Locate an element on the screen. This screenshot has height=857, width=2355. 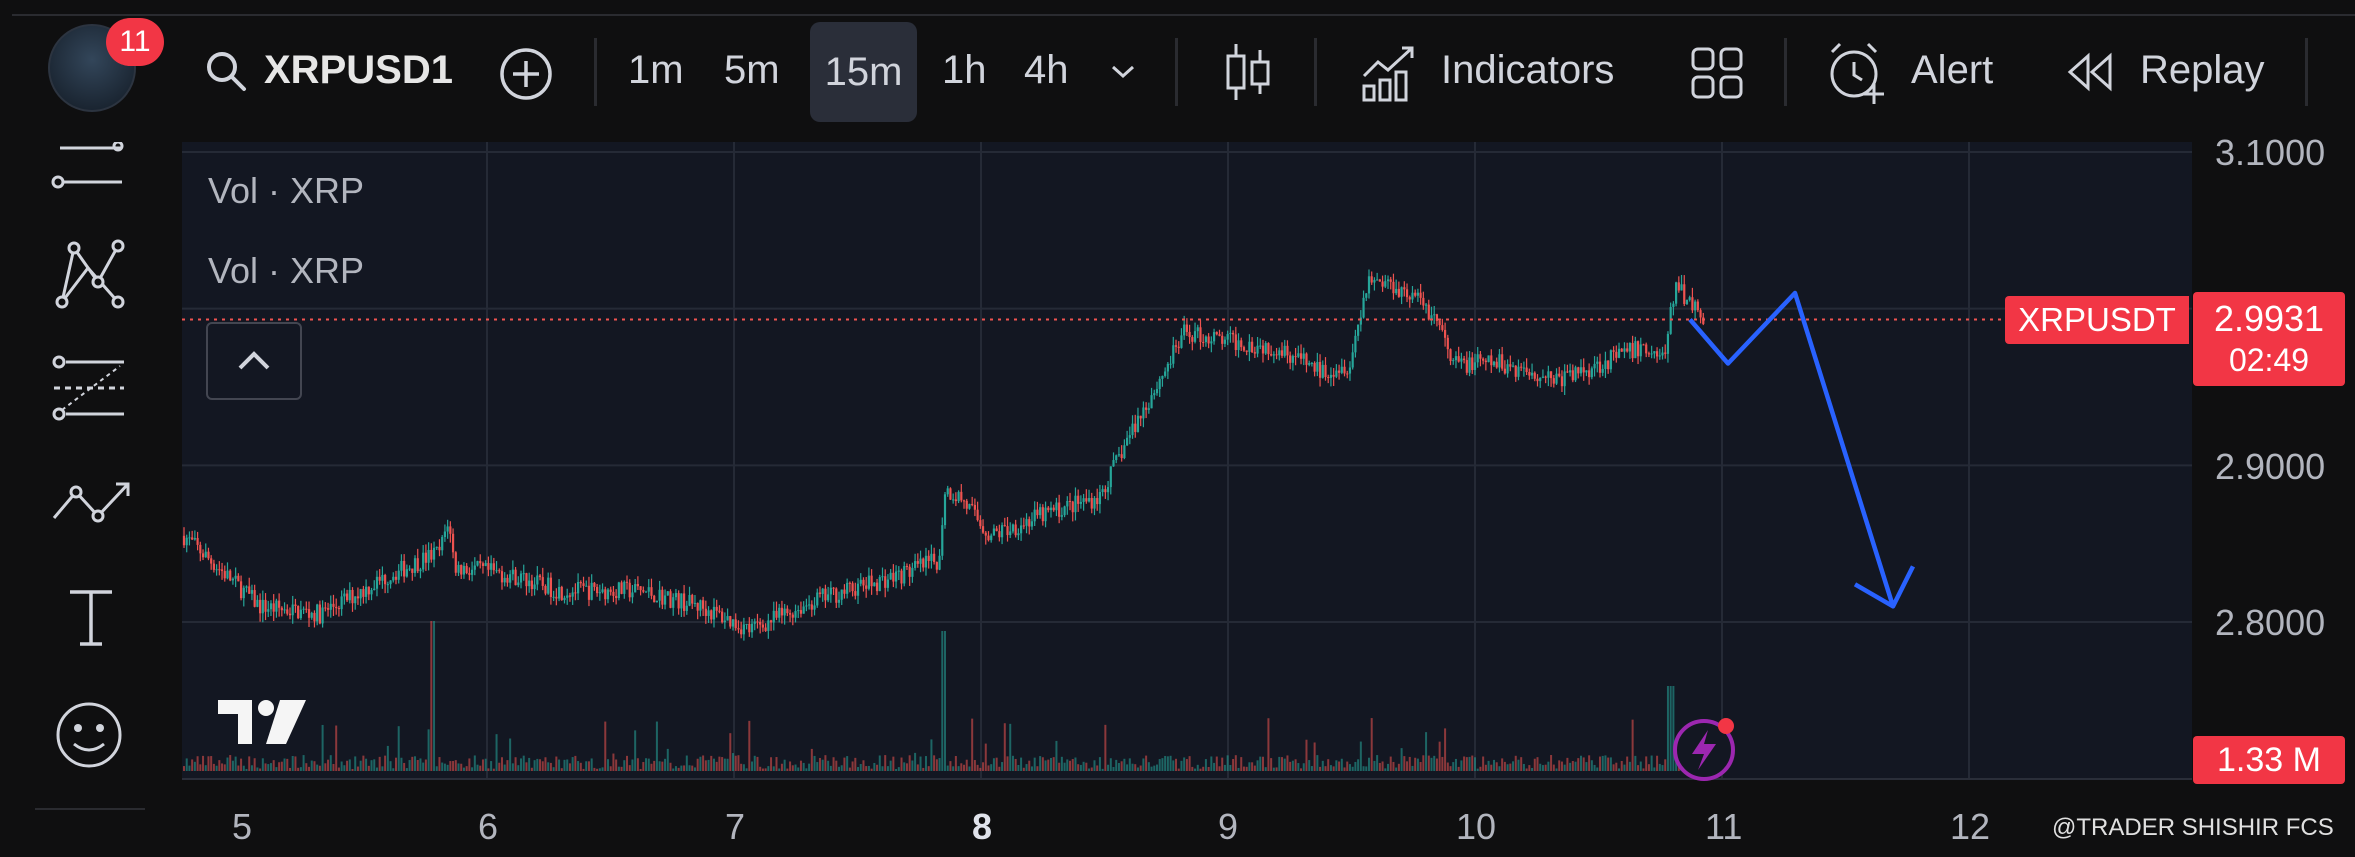
timeframe-4h: 4h is located at coordinates (1046, 70).